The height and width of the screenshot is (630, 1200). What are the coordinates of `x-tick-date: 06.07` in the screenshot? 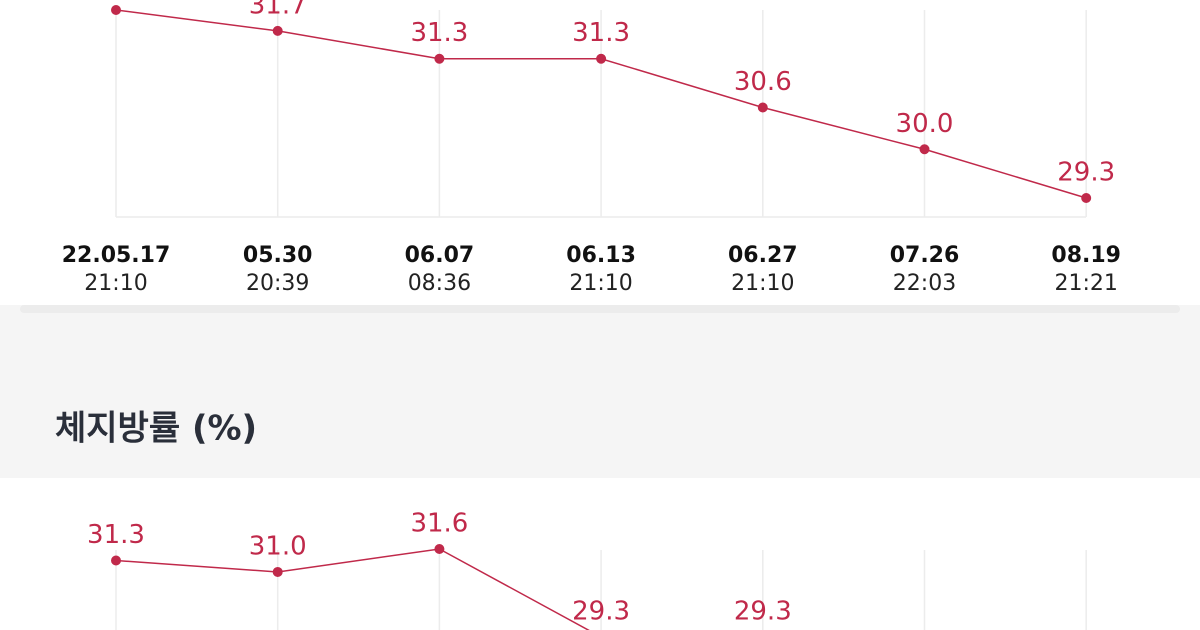 It's located at (440, 255).